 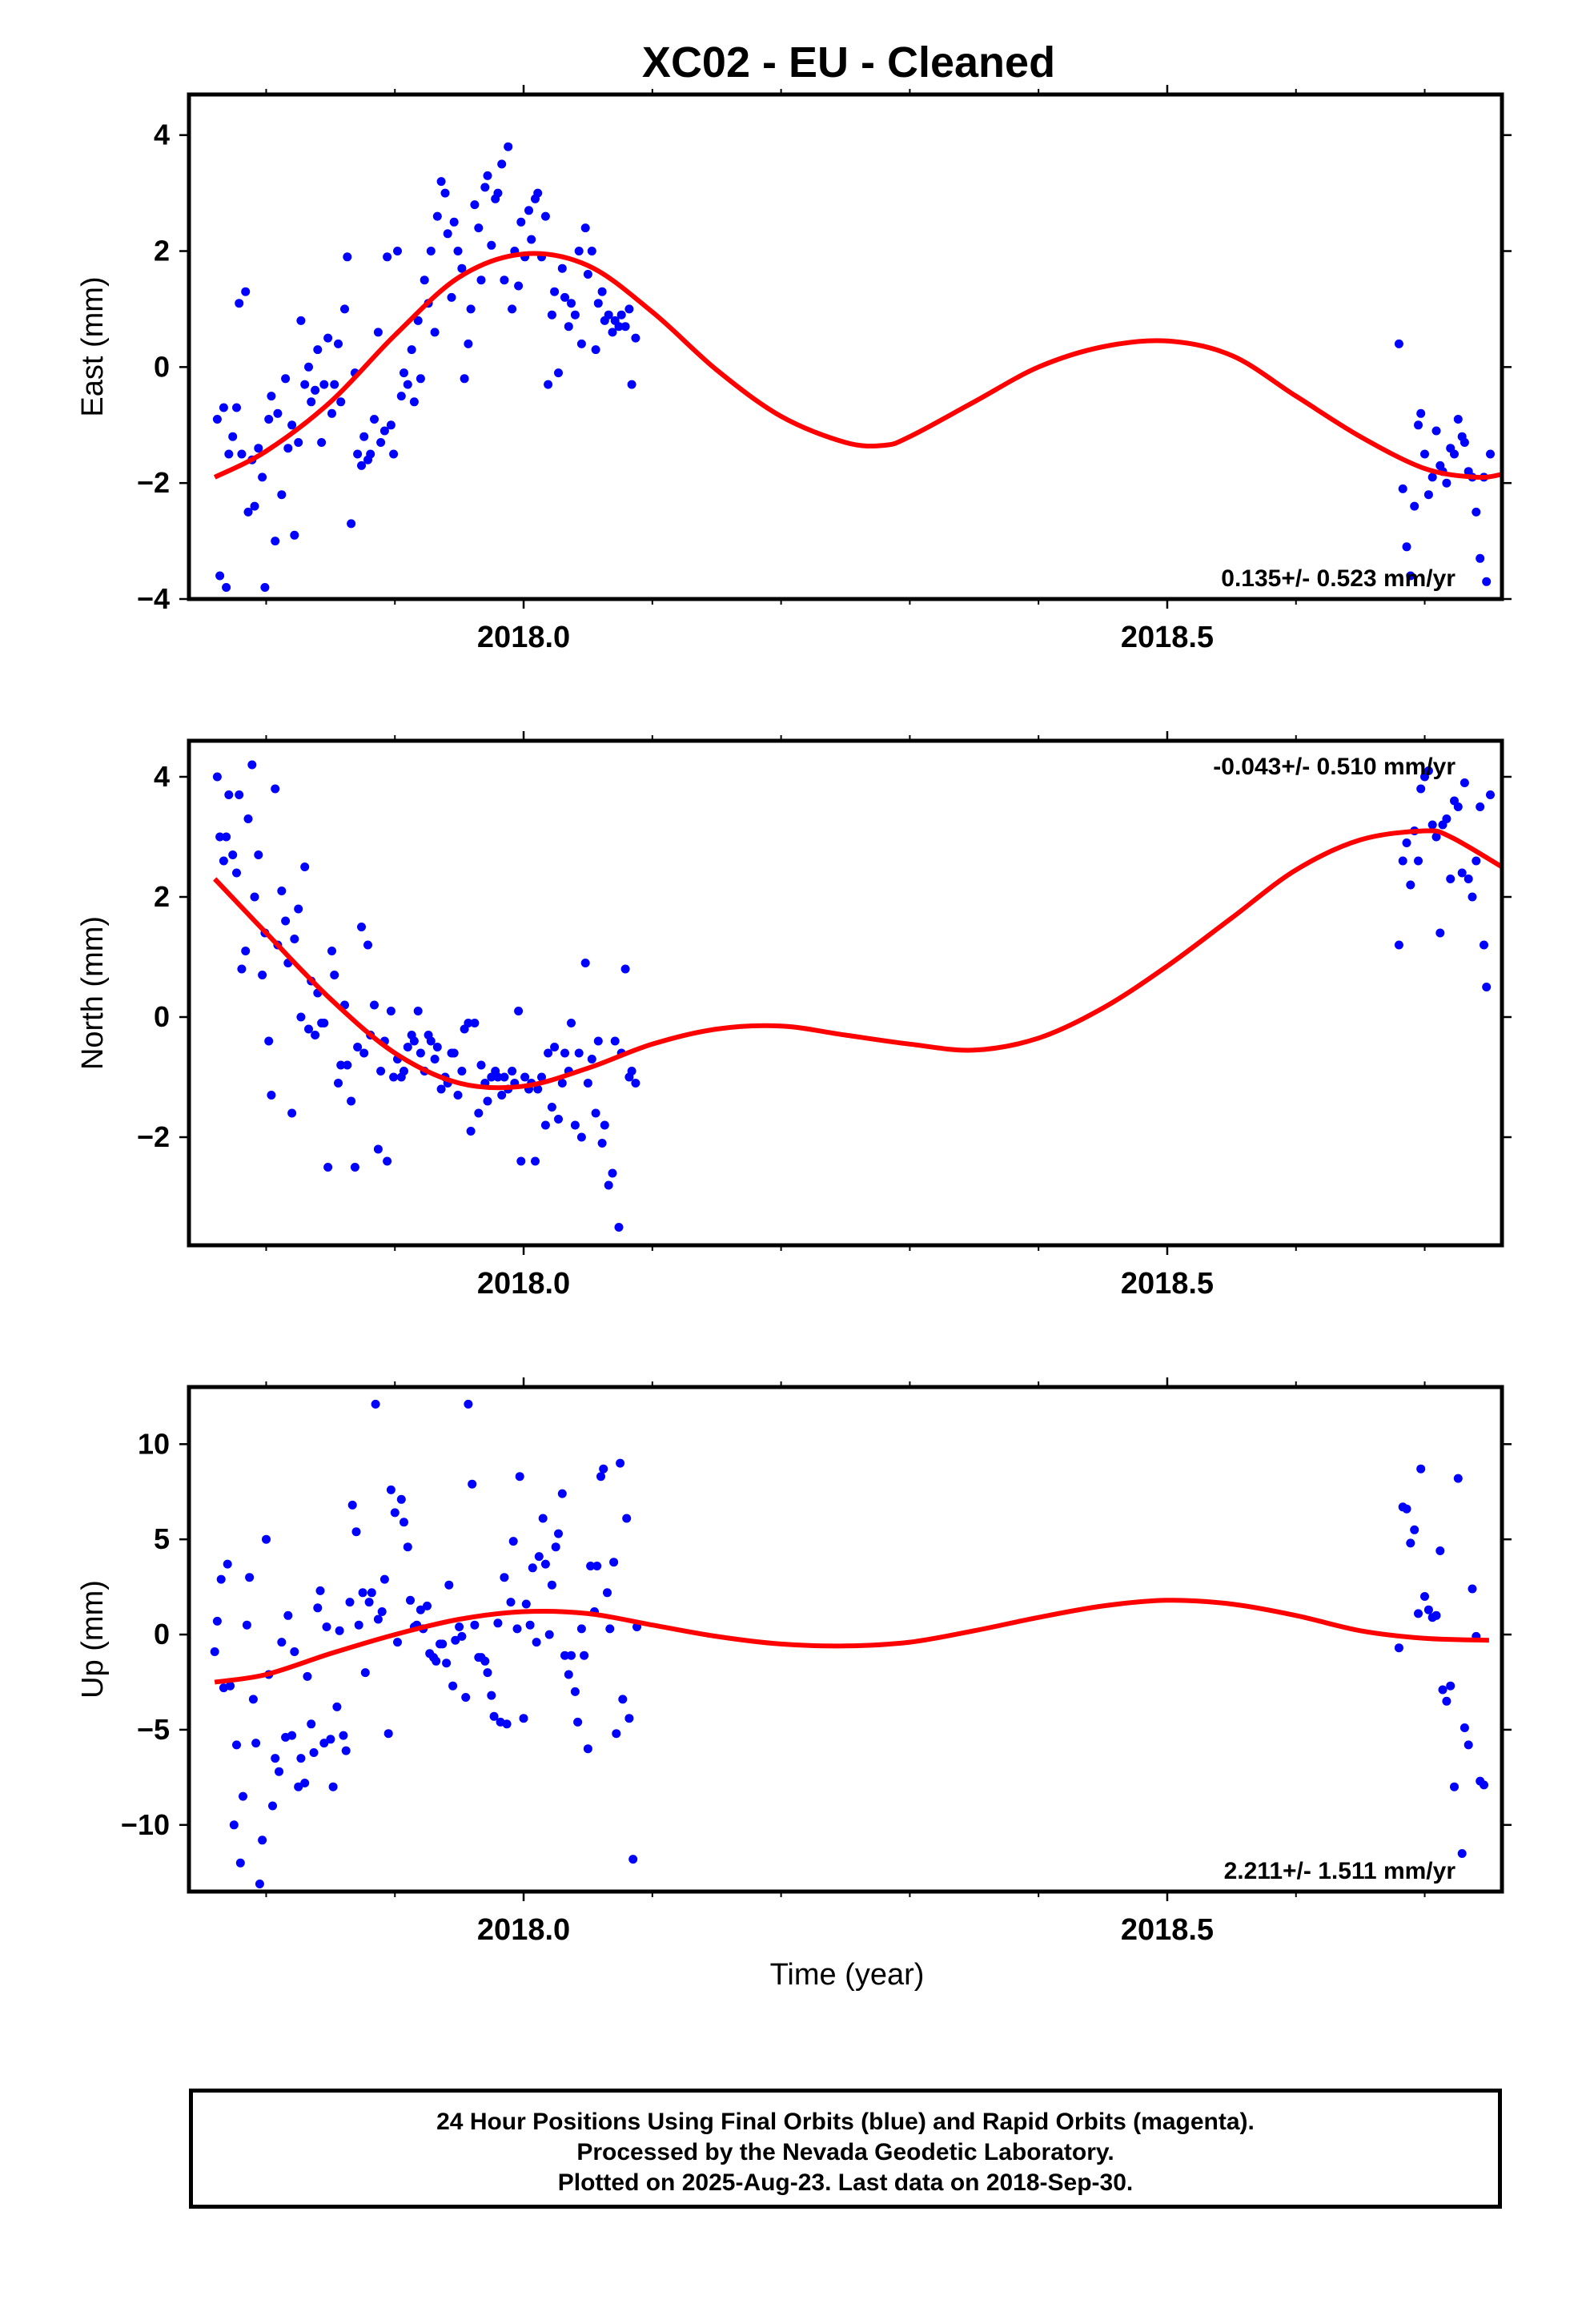 I want to click on rate-annotation: 0.135+/- 0.523 mm/yr, so click(x=1338, y=578).